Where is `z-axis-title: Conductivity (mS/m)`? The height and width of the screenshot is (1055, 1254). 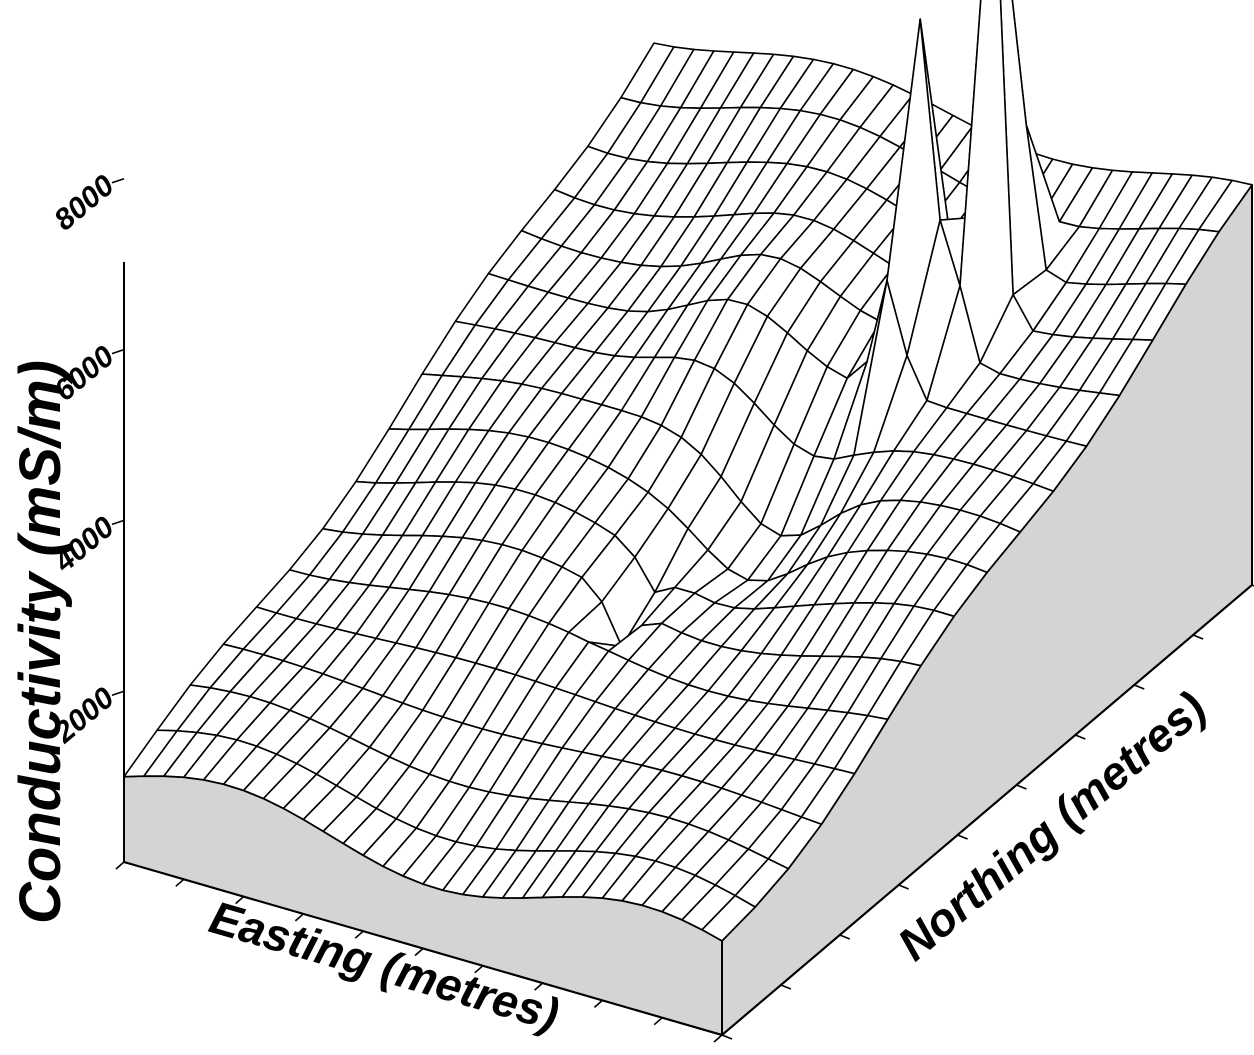 z-axis-title: Conductivity (mS/m) is located at coordinates (40, 642).